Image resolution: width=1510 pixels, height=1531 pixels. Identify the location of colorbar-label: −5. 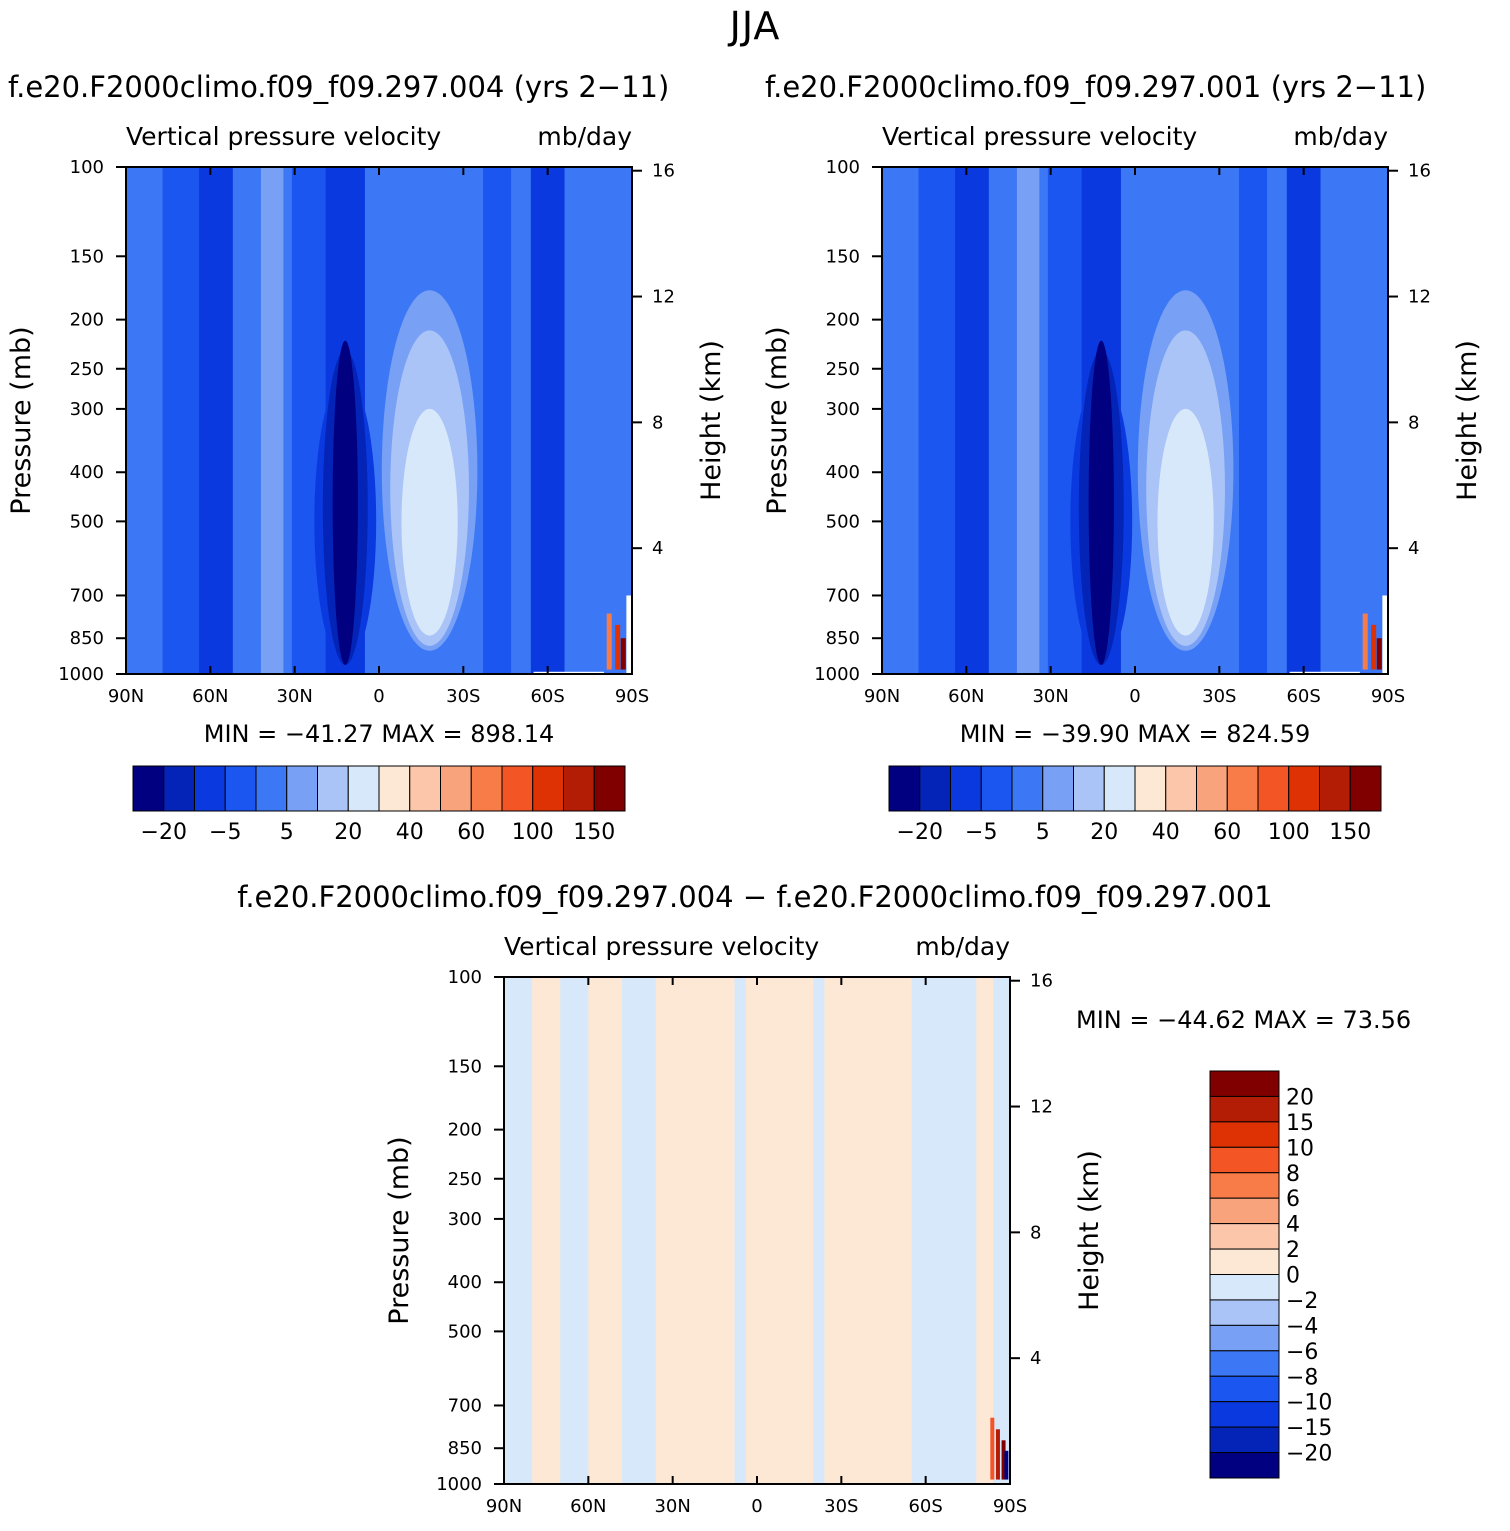
(981, 832).